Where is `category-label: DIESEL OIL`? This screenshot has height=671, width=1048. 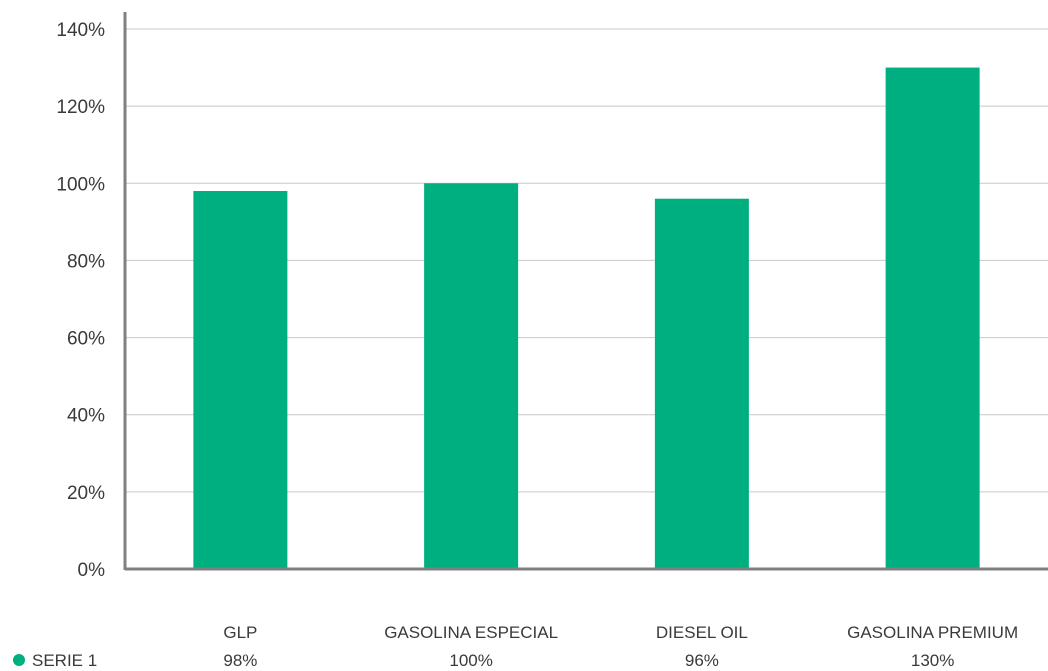 category-label: DIESEL OIL is located at coordinates (702, 632).